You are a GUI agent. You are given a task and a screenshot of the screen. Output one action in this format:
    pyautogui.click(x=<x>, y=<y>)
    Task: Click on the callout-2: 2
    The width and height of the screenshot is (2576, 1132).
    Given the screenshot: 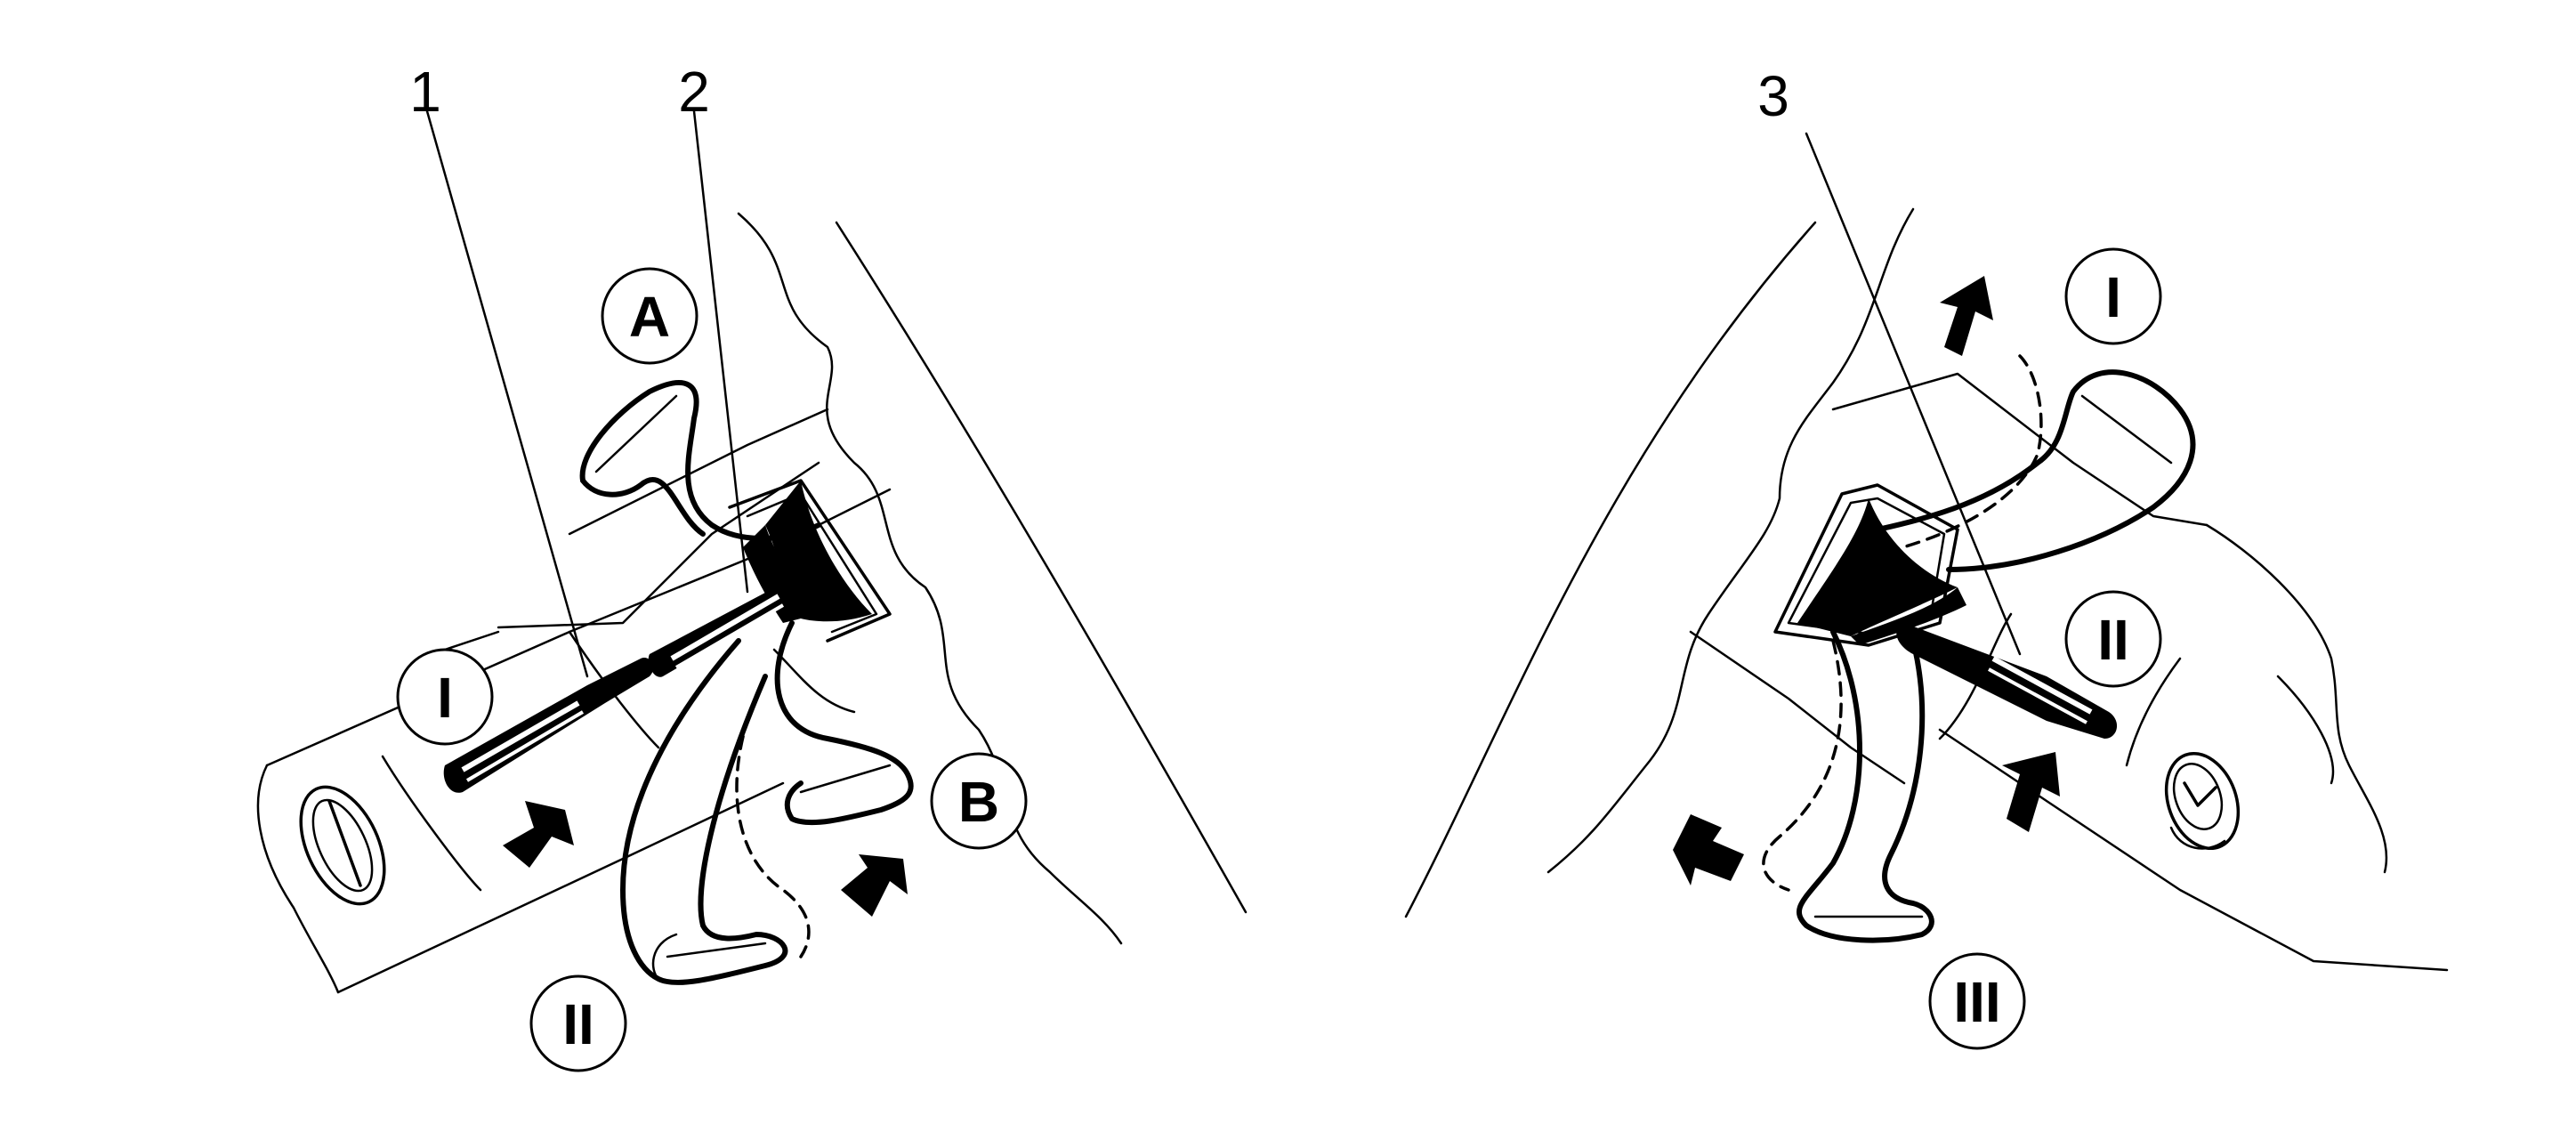 What is the action you would take?
    pyautogui.click(x=694, y=92)
    